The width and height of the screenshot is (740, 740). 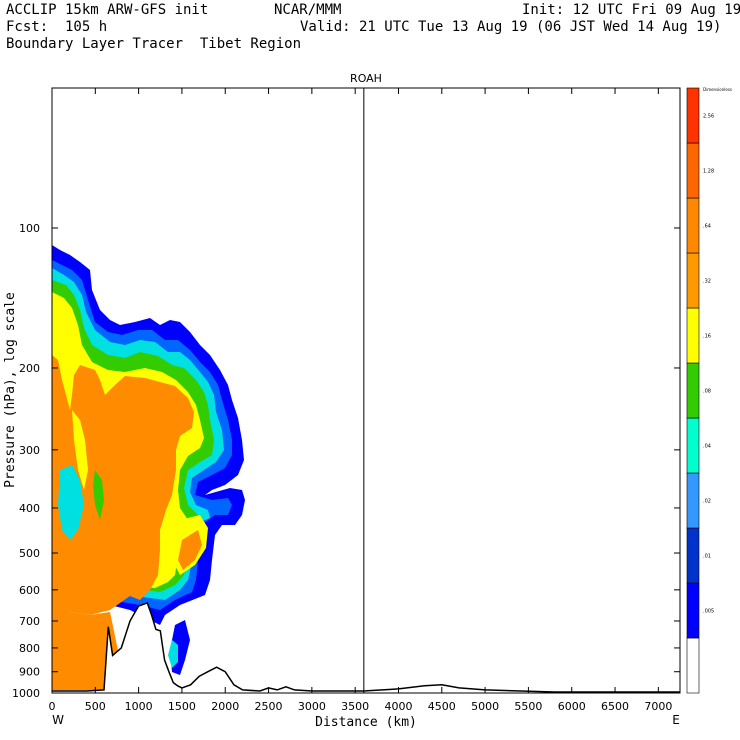 I want to click on x-tick-label: 2000, so click(x=225, y=706).